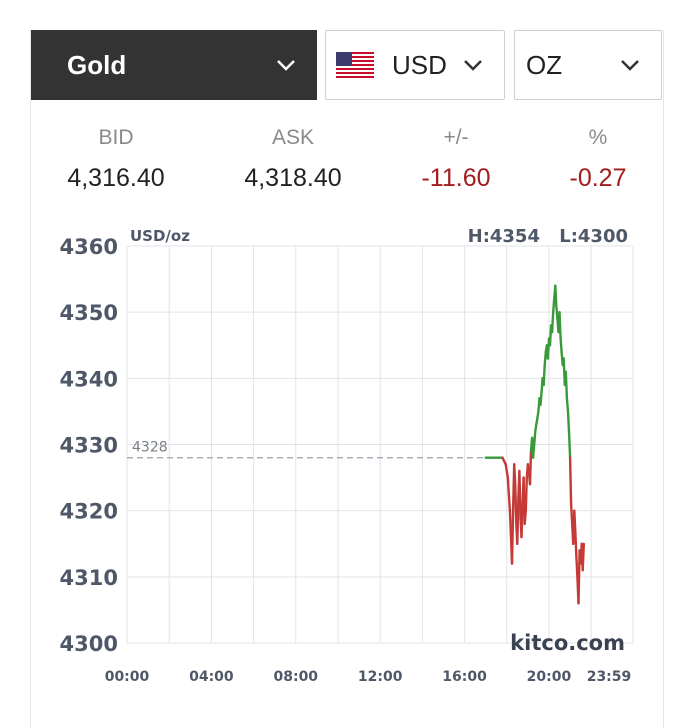  Describe the element at coordinates (211, 677) in the screenshot. I see `x-tick-label: 04:00` at that location.